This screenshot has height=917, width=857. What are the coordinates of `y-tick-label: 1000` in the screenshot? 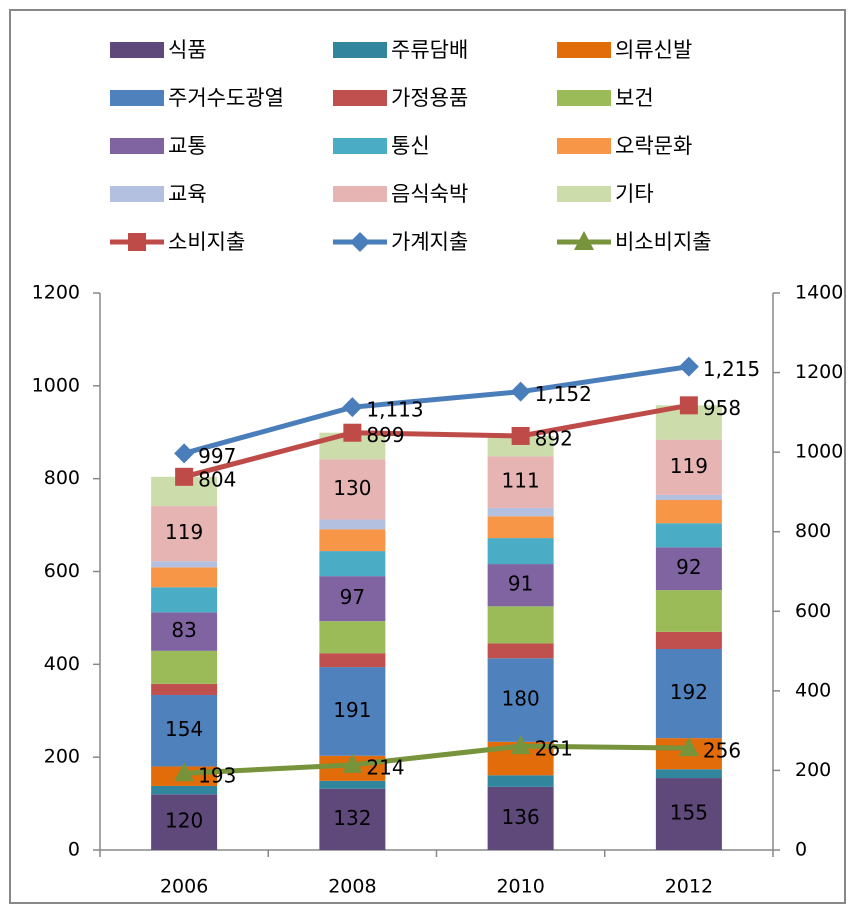 It's located at (56, 385).